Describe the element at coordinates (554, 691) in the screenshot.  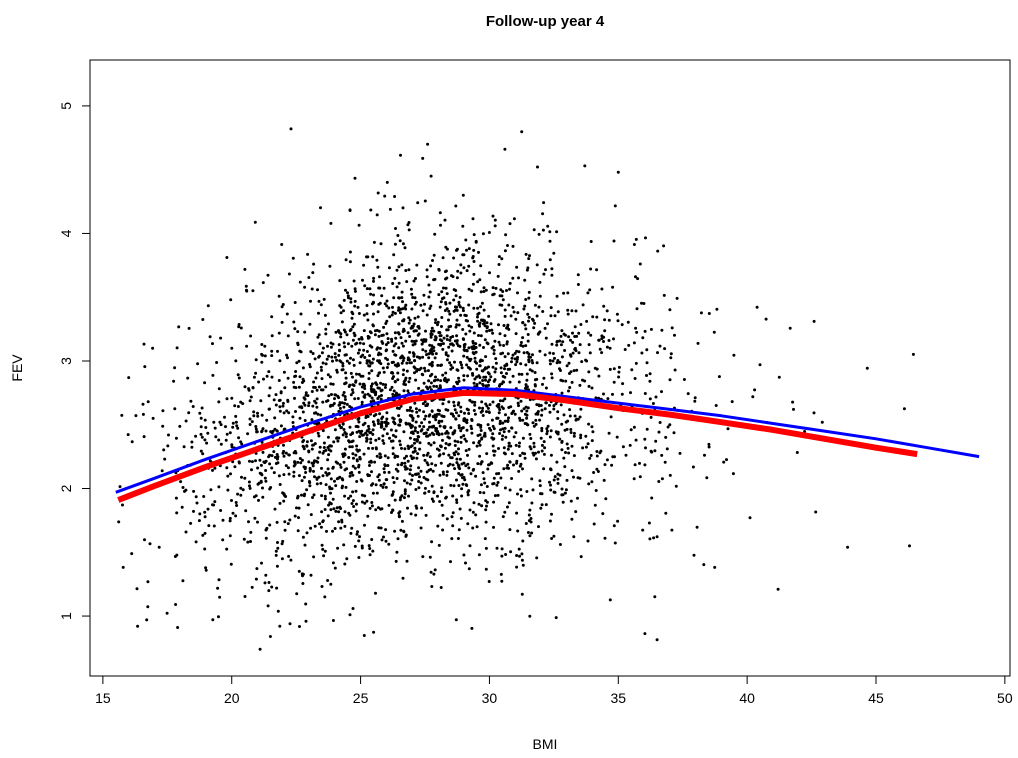
I see `x-axis: 15 20 25 30 35 40 45 50` at that location.